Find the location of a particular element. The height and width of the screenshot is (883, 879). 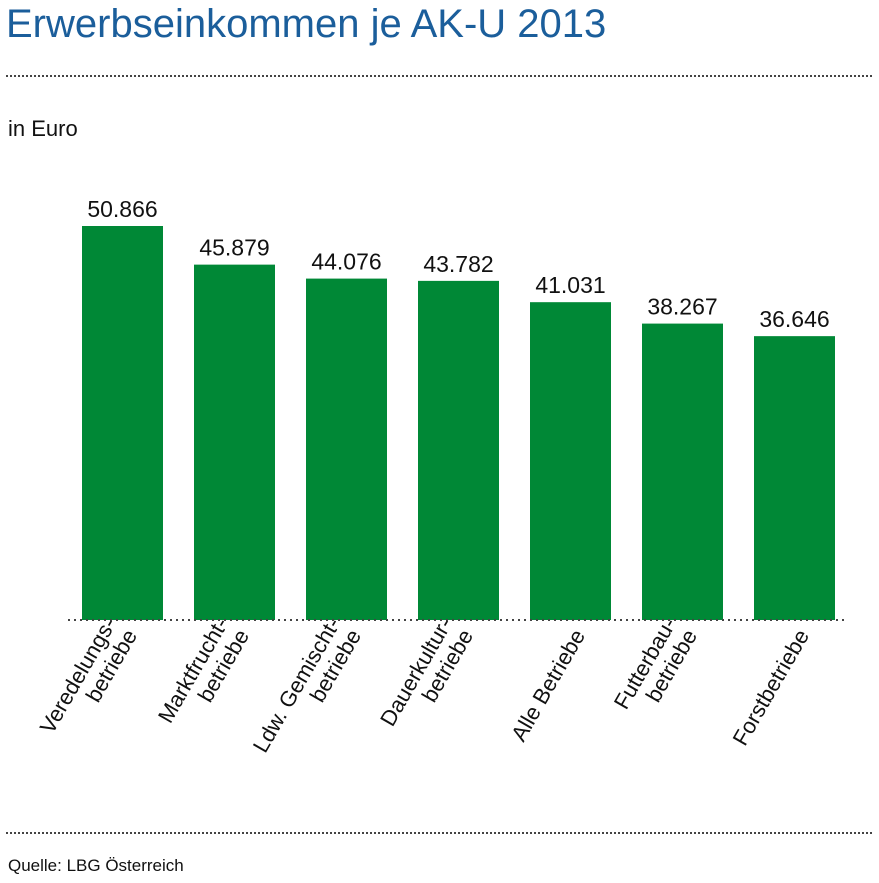

category-label-1: Marktfrucht-betriebe is located at coordinates (203, 676).